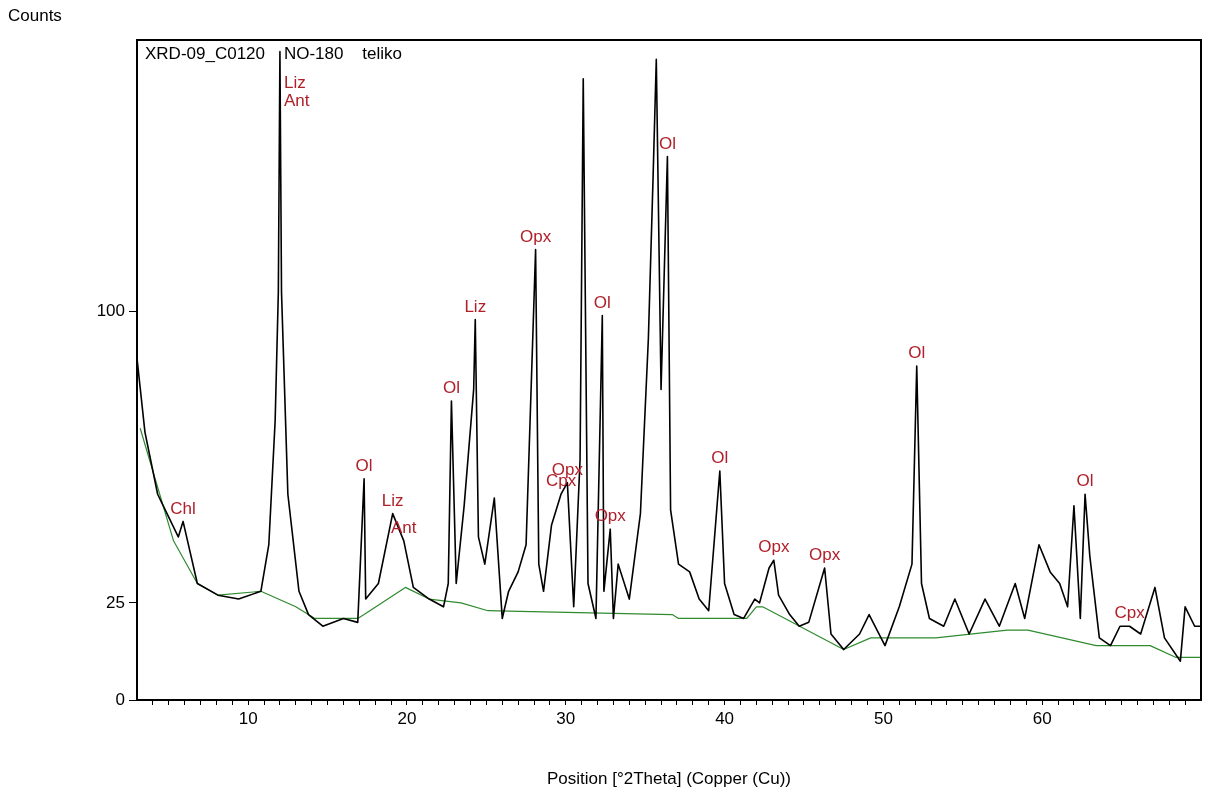  What do you see at coordinates (110, 311) in the screenshot?
I see `y-tick-label: 100` at bounding box center [110, 311].